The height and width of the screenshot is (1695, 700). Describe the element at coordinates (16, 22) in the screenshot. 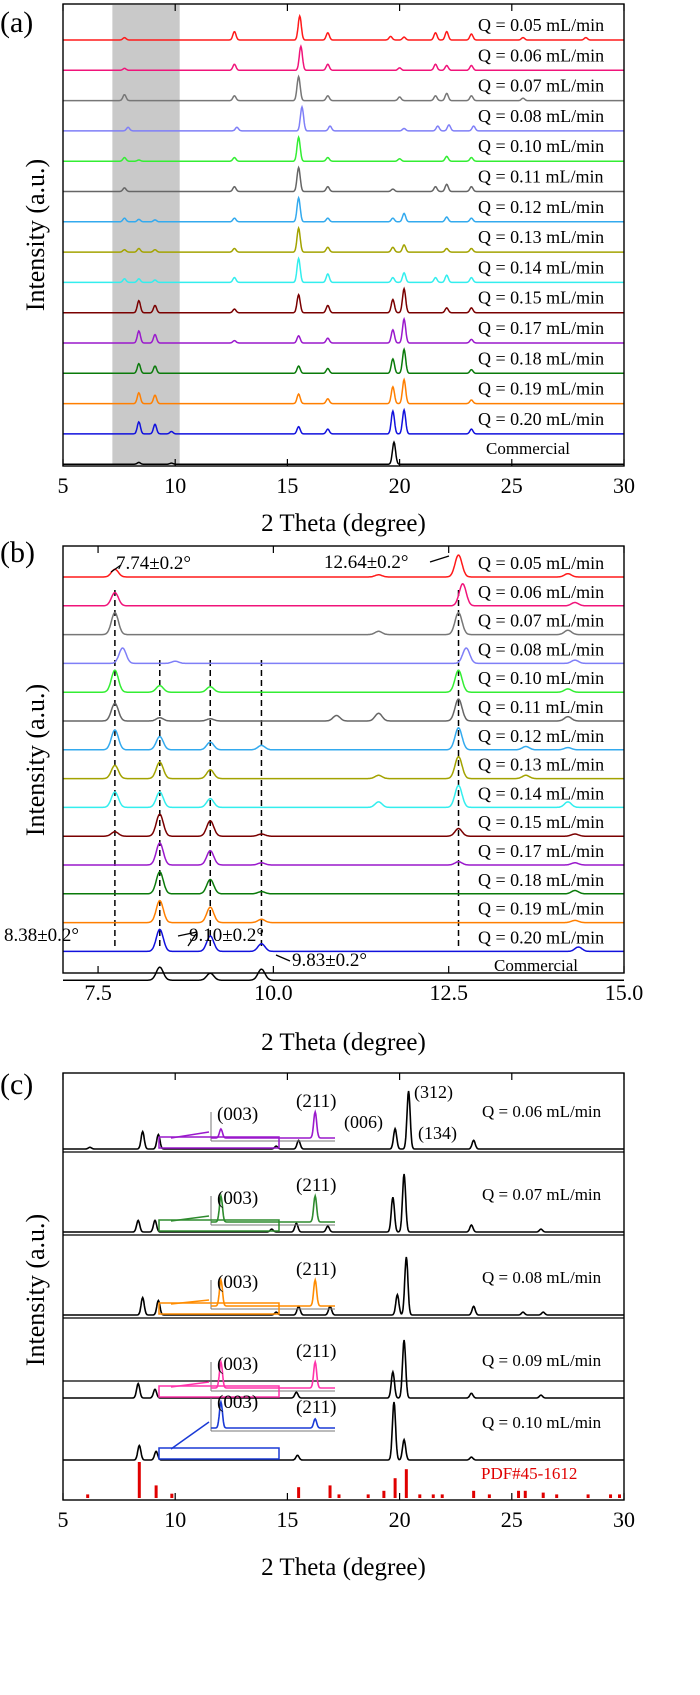

I see `panel-a-letter: (a)` at that location.